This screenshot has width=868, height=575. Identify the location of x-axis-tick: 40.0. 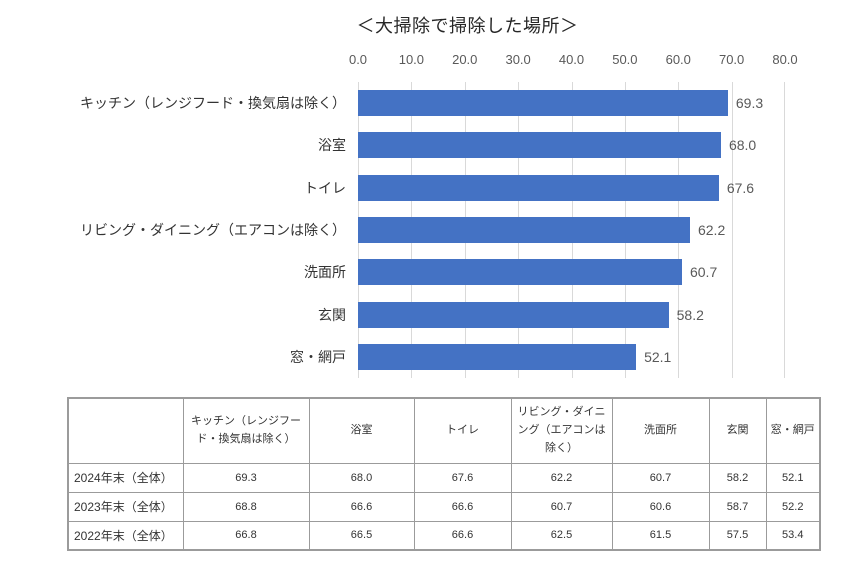
(571, 59).